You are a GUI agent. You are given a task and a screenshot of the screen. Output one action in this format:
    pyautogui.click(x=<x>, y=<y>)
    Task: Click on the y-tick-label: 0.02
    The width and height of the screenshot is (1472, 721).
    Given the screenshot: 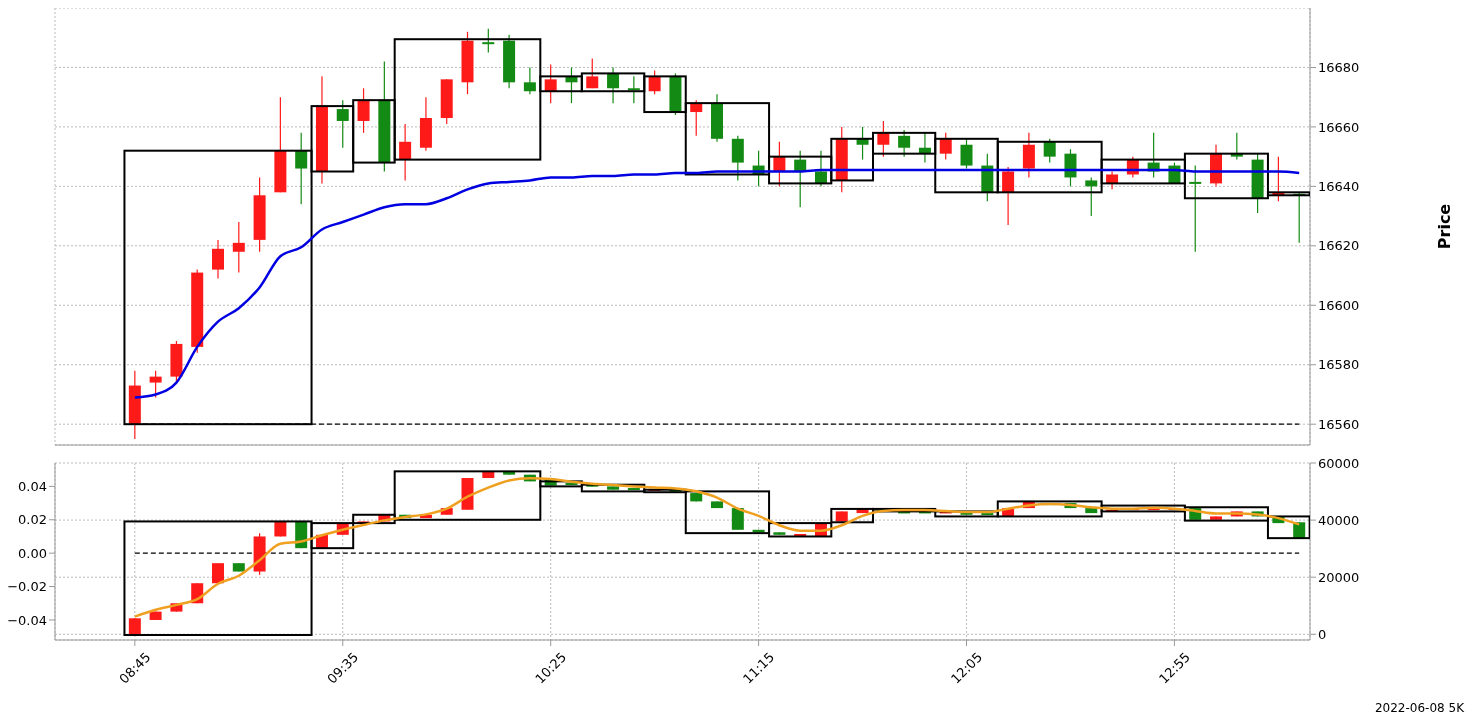 What is the action you would take?
    pyautogui.click(x=32, y=520)
    